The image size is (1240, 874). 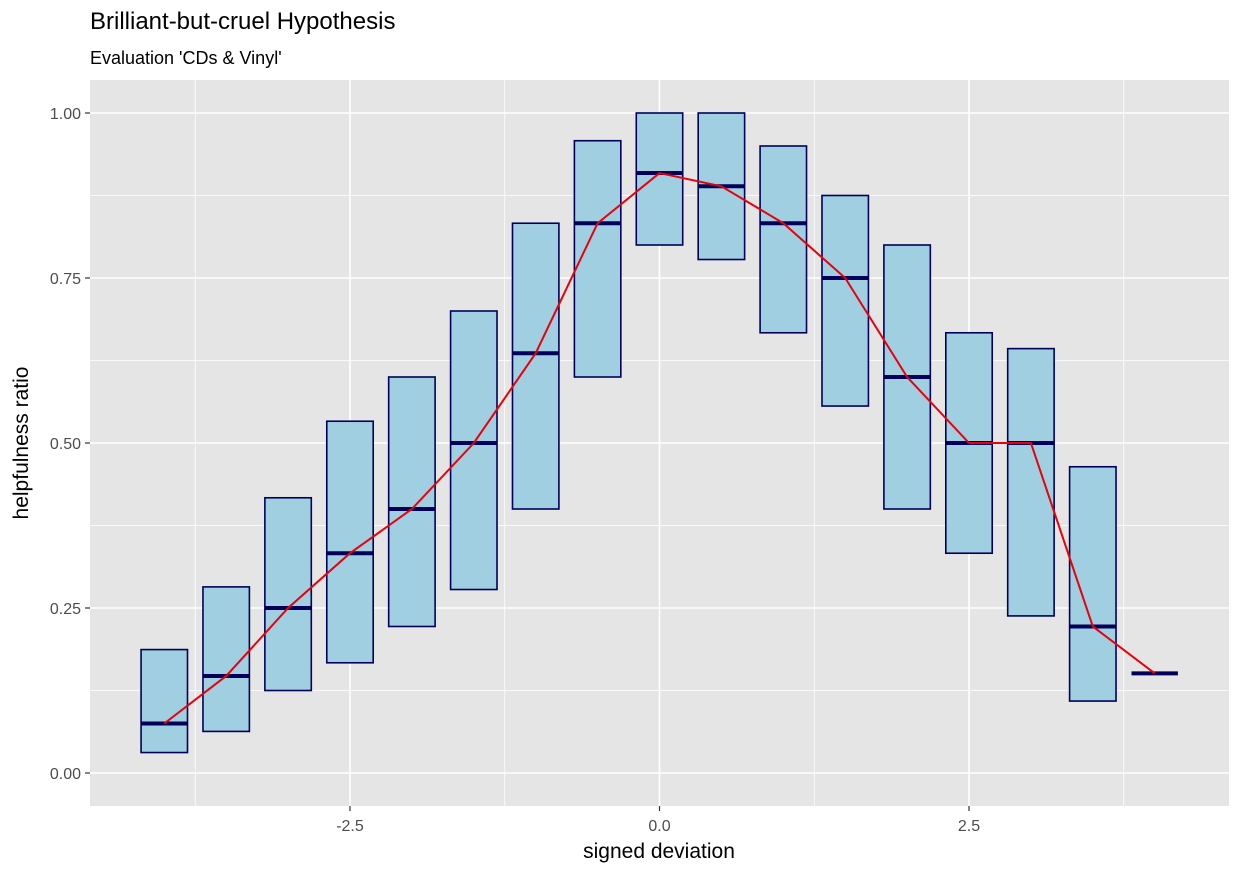 I want to click on y-tick-label: 1.00, so click(x=65, y=114).